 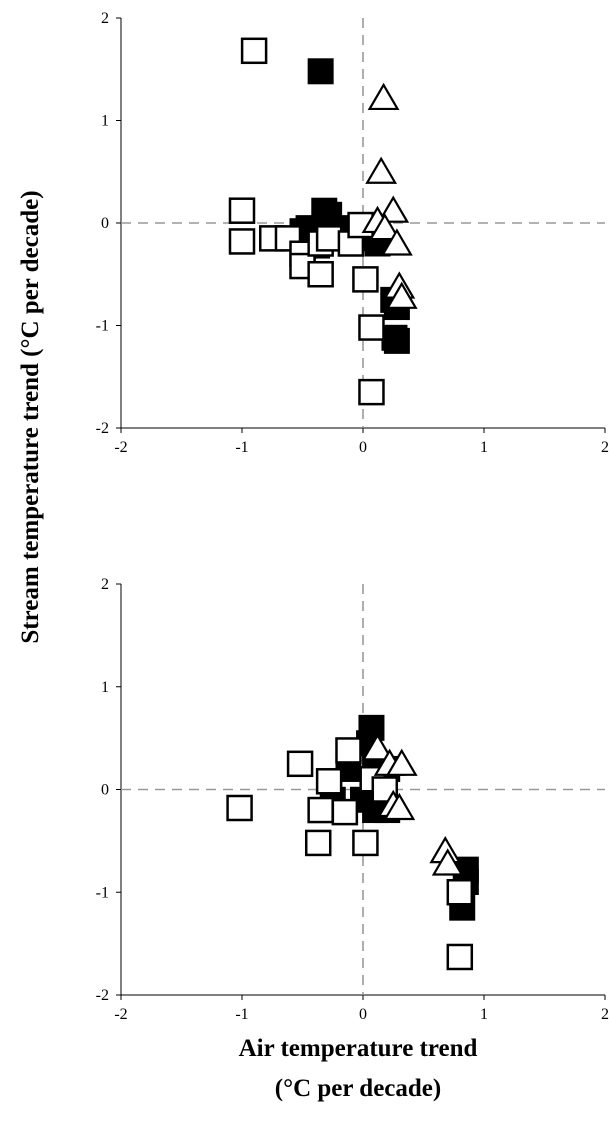 I want to click on x-axis-title-line2: (°C per decade), so click(x=358, y=1088).